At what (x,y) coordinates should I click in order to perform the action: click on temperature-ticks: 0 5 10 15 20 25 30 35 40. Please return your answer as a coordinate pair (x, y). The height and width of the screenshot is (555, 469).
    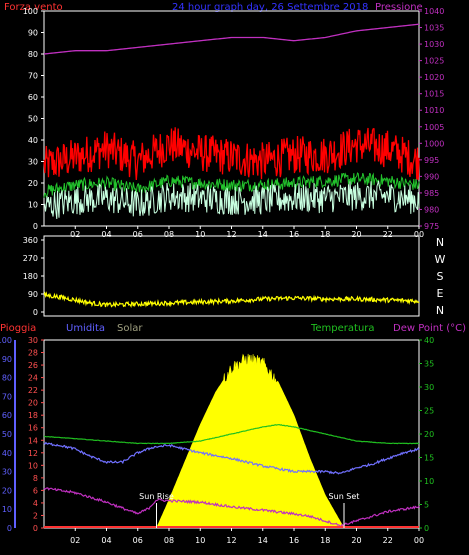
    Looking at the image, I should click on (426, 434).